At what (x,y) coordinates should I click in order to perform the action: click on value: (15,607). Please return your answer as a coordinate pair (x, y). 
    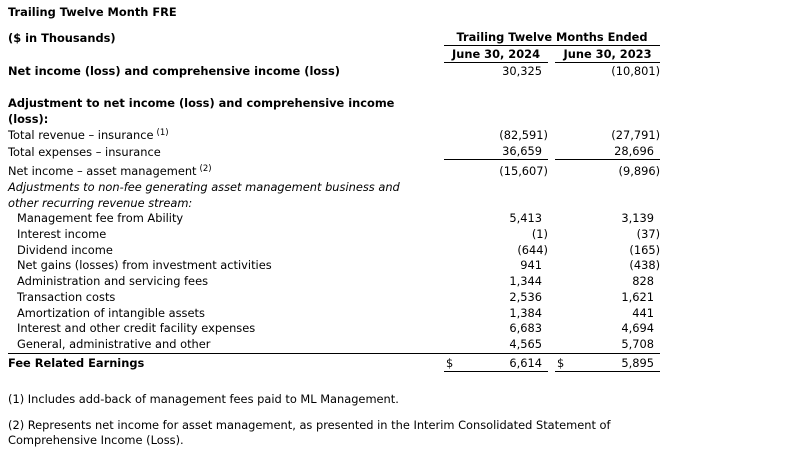
    Looking at the image, I should click on (523, 171).